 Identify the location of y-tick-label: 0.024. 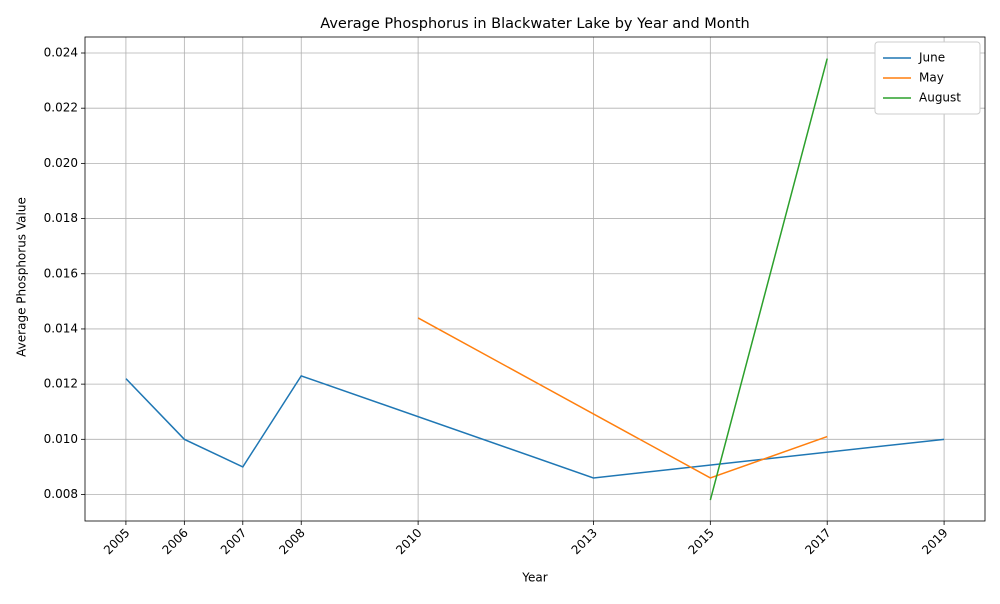
(61, 53).